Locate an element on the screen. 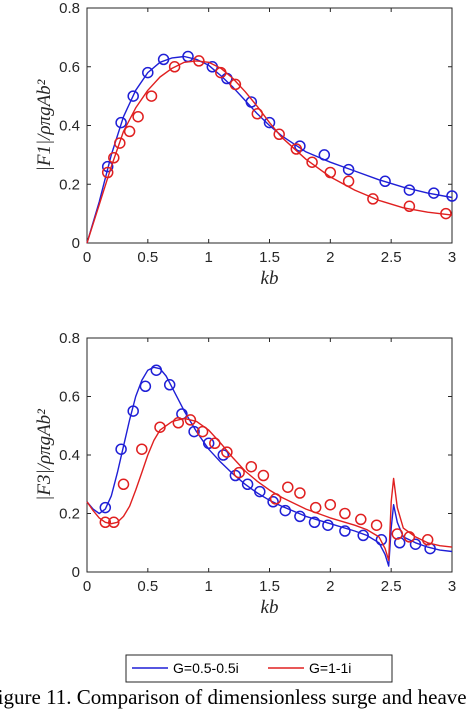 This screenshot has height=709, width=474. y-axis-label: |F1|/ρπgAb² is located at coordinates (44, 125).